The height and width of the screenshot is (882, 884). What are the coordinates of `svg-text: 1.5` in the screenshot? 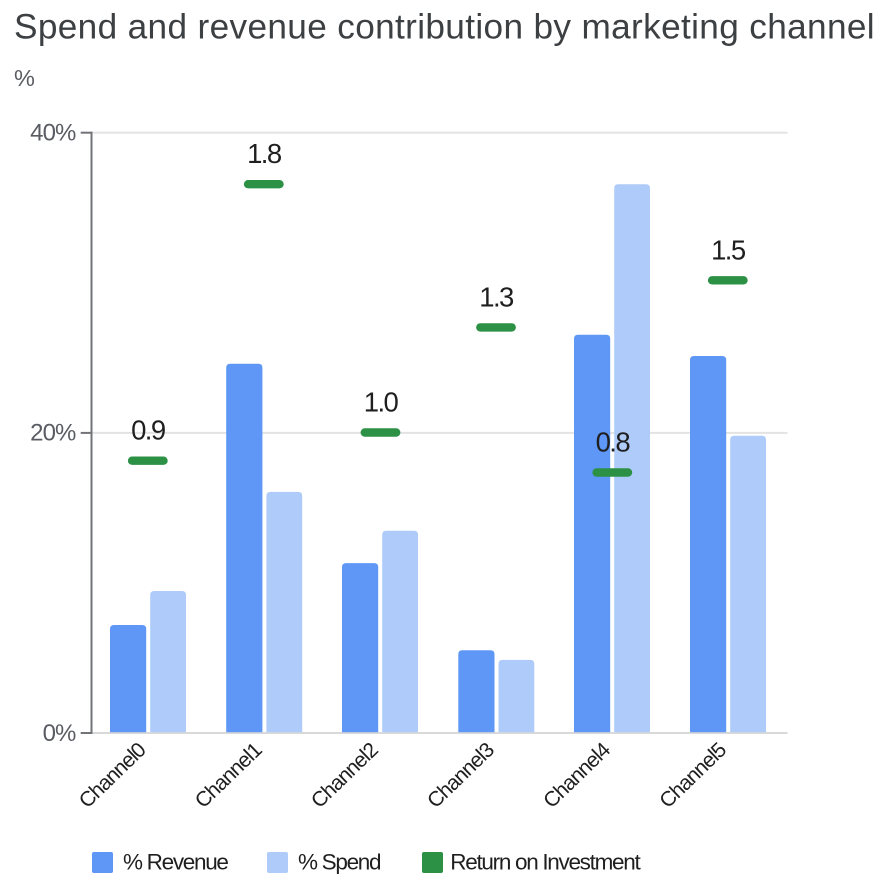 It's located at (728, 249).